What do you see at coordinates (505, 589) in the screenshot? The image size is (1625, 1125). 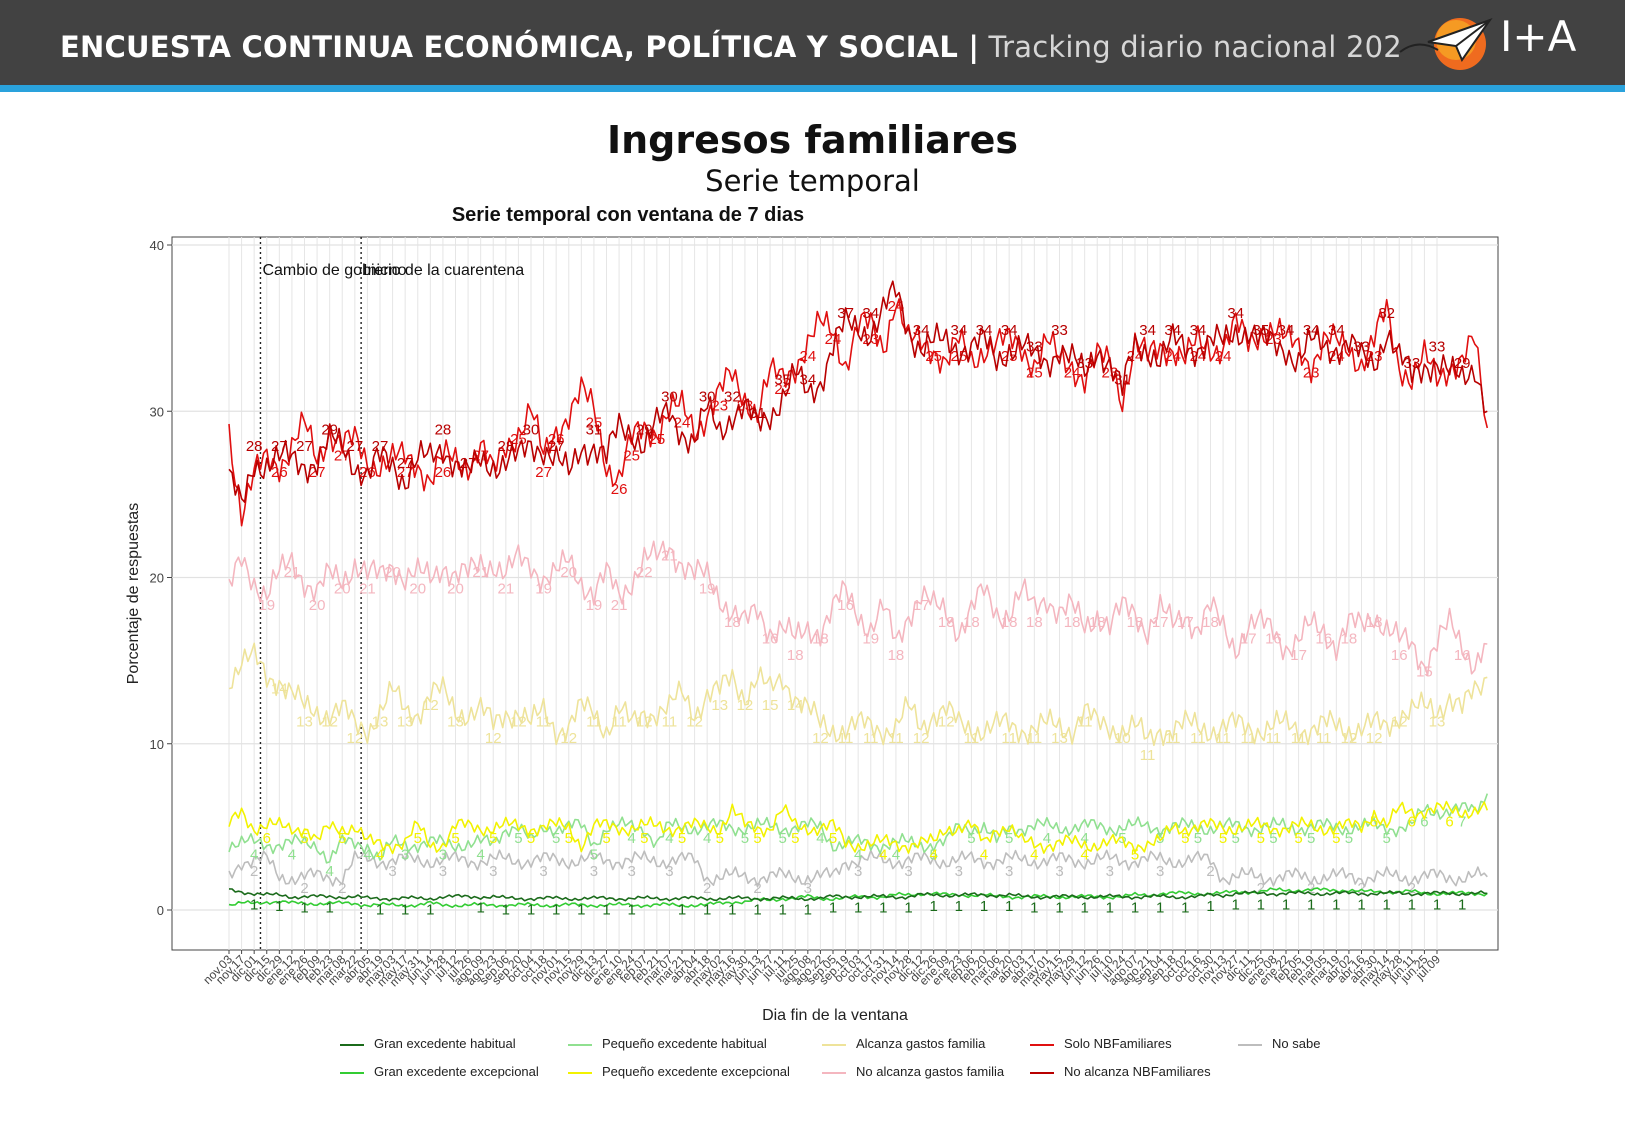 I see `data-label-no_alcanza_gastos: 21` at bounding box center [505, 589].